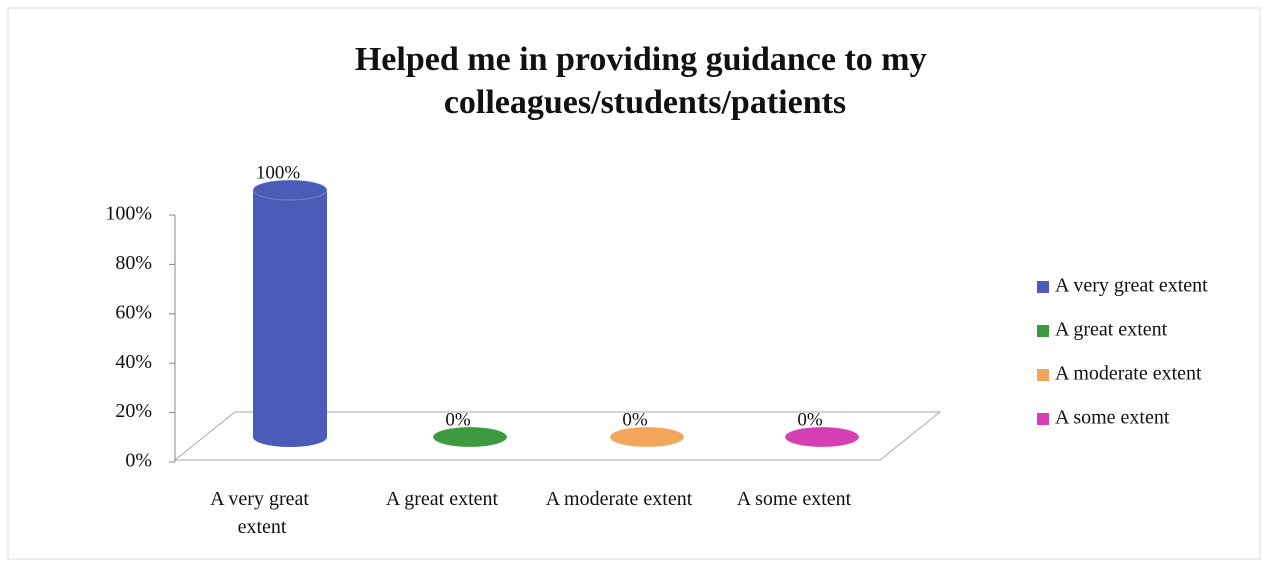  Describe the element at coordinates (1131, 286) in the screenshot. I see `legend-label: A very great extent` at that location.